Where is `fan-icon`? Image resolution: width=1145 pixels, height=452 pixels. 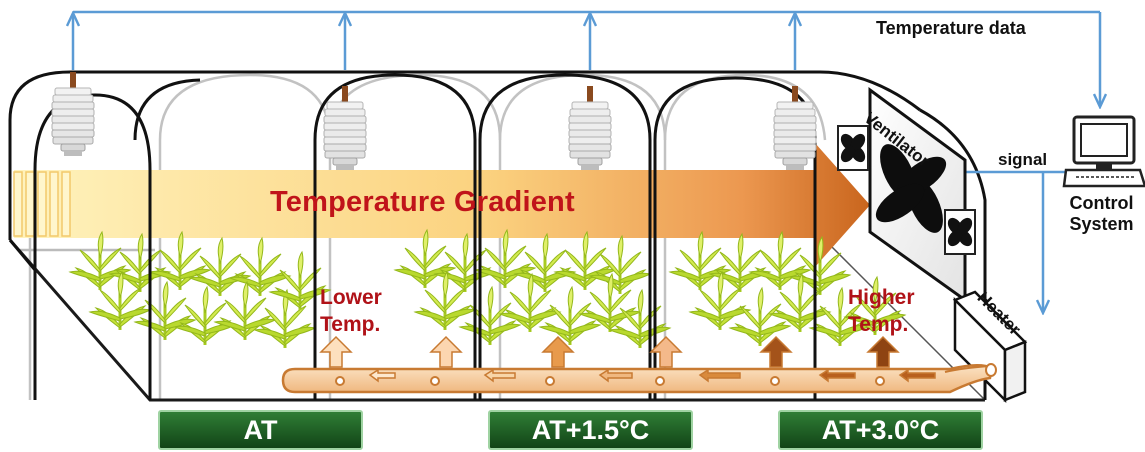 fan-icon is located at coordinates (906, 195).